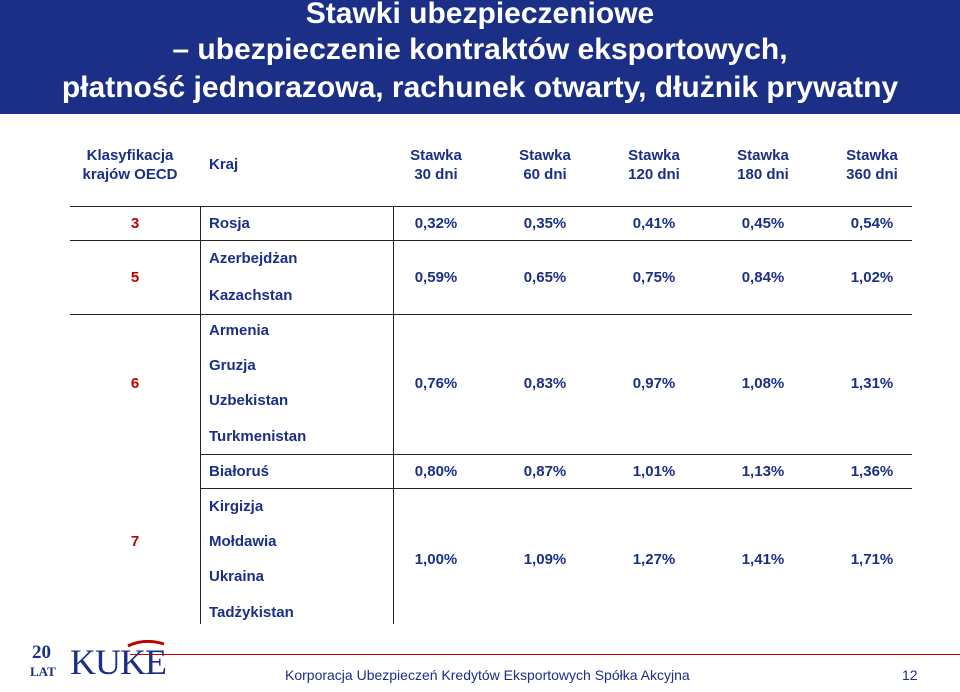  Describe the element at coordinates (249, 400) in the screenshot. I see `country-name: Uzbekistan` at that location.